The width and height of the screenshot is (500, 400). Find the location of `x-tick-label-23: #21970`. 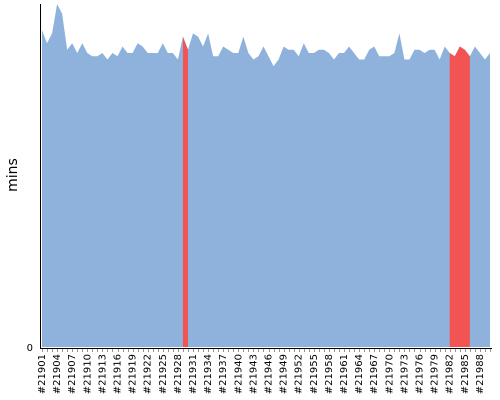

x-tick-label-23: #21970 is located at coordinates (389, 374).